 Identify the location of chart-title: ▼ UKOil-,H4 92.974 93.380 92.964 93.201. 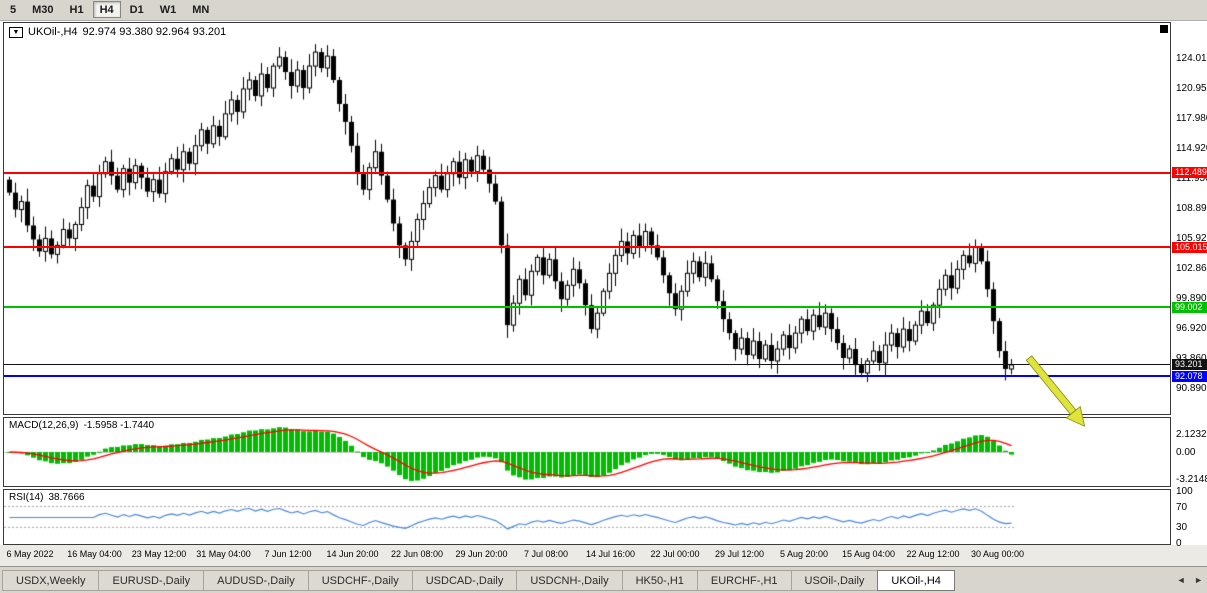
(117, 32).